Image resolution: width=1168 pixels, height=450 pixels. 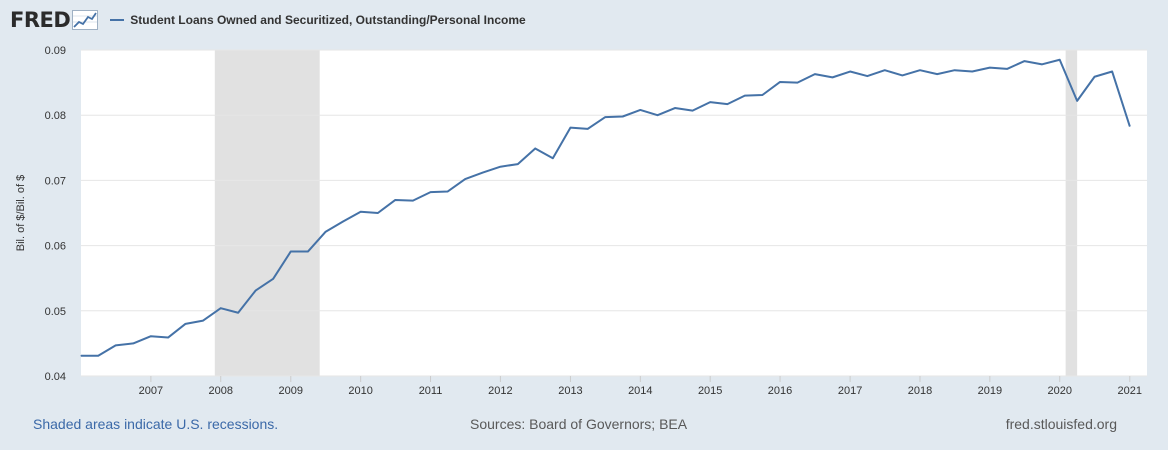 What do you see at coordinates (220, 391) in the screenshot?
I see `x-tick-label: 2008` at bounding box center [220, 391].